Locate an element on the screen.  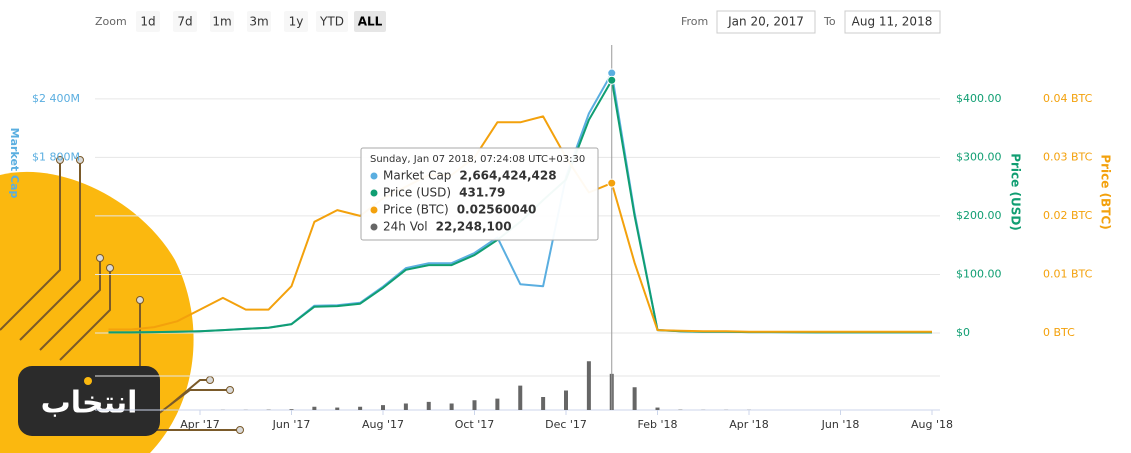
x-tick-label: Jun '18 is located at coordinates (840, 424).